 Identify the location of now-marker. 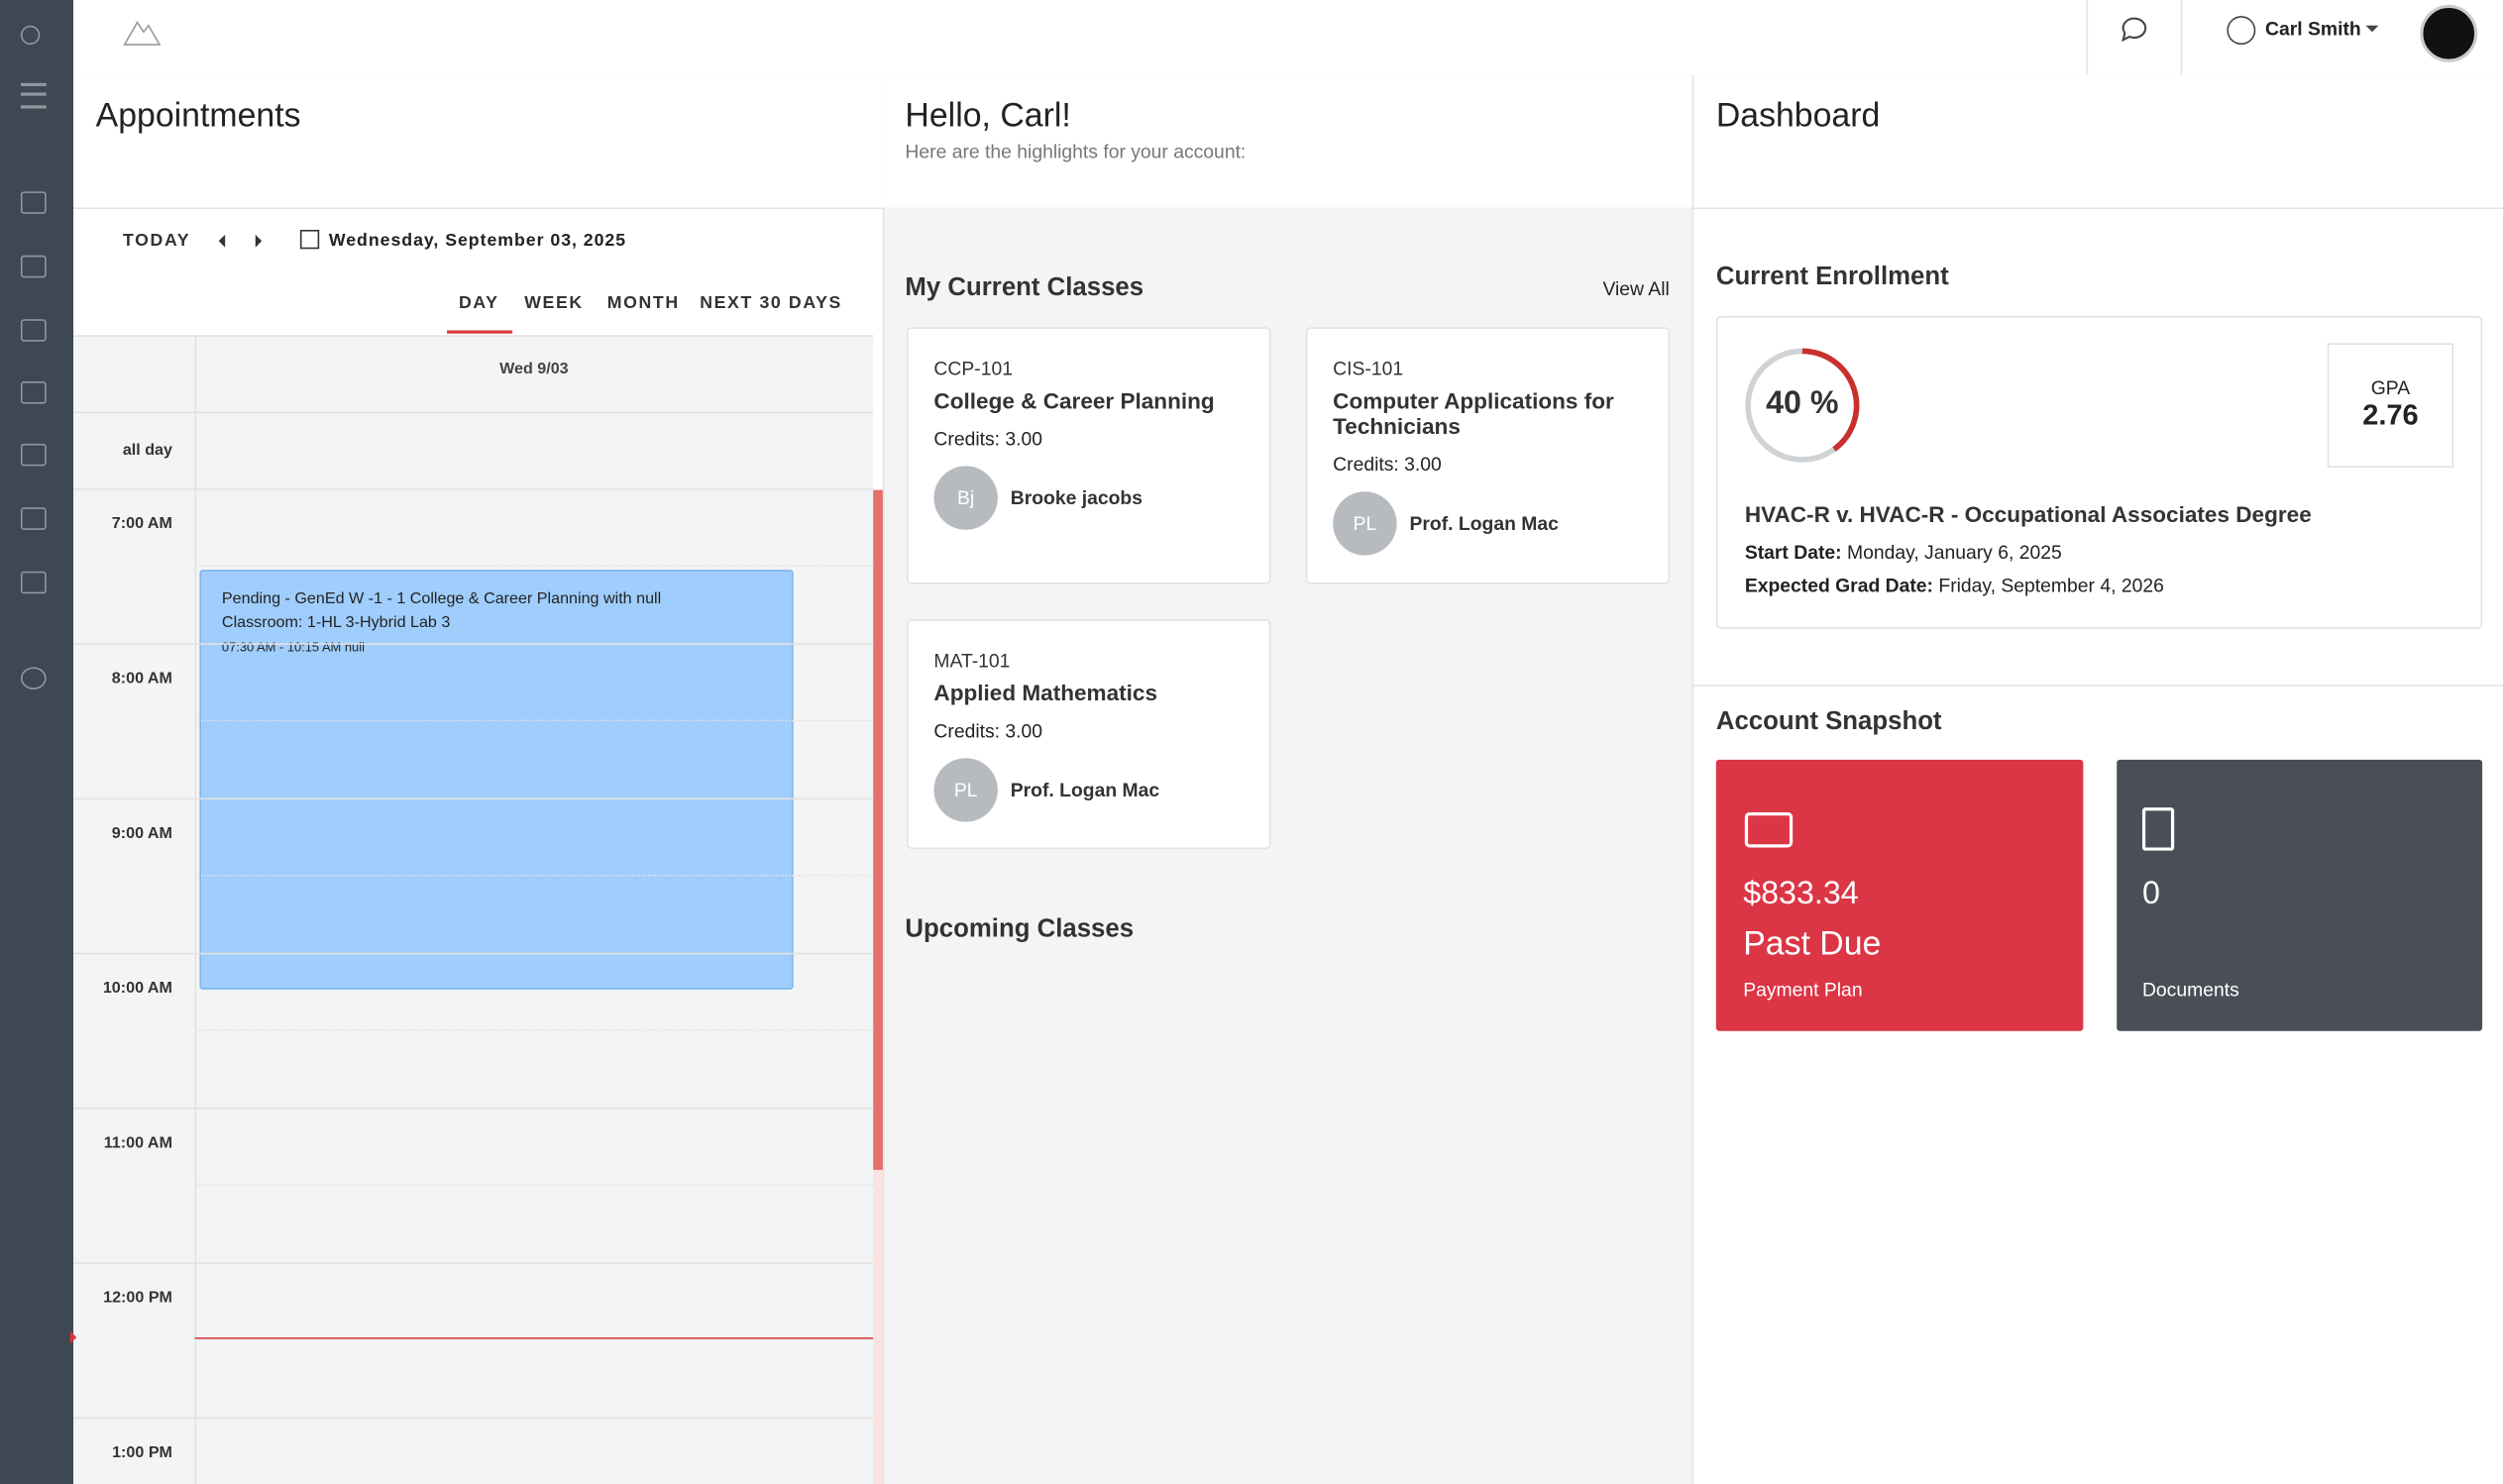
(76, 1337).